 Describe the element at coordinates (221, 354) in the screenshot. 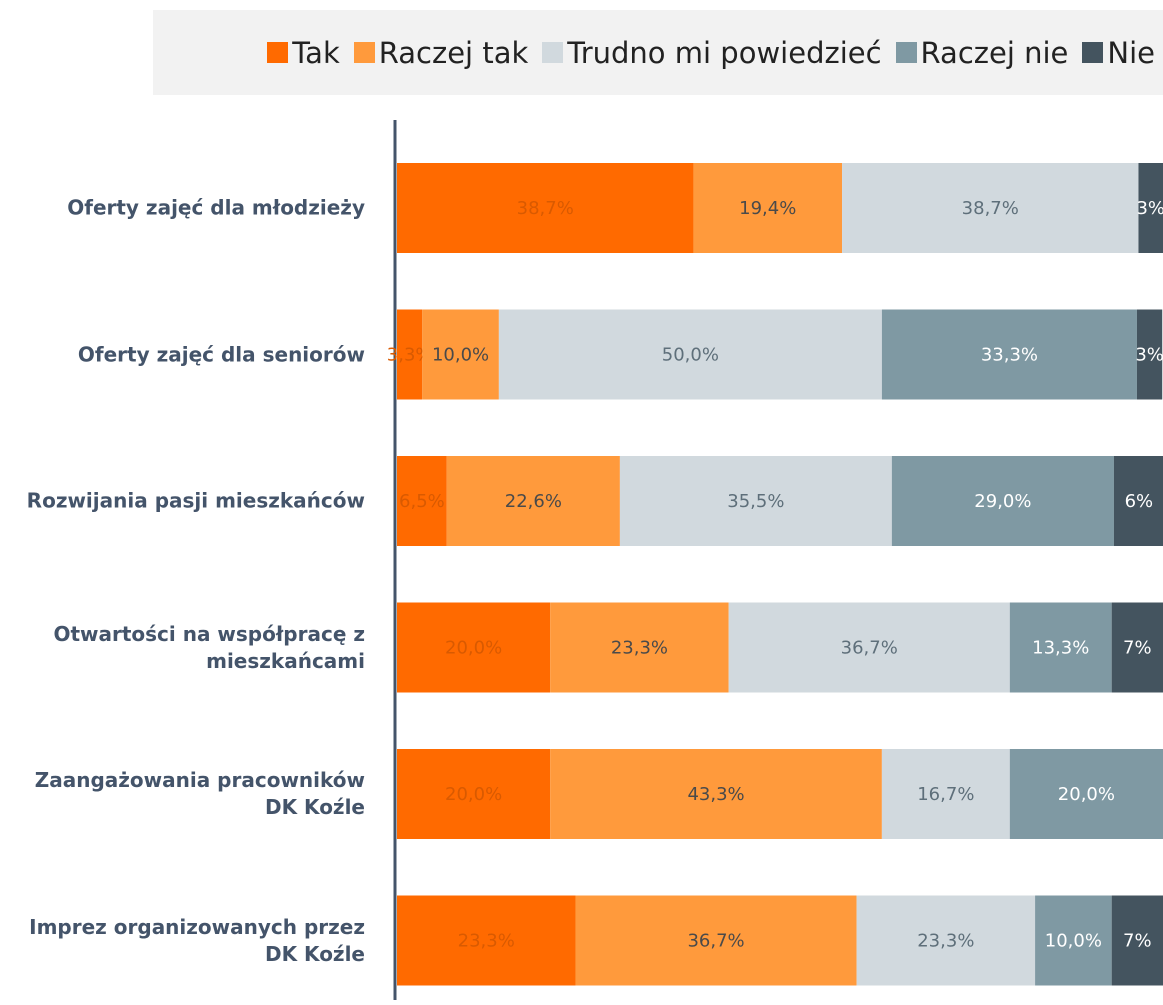

I see `category-label: Oferty zajęć dla seniorów` at that location.